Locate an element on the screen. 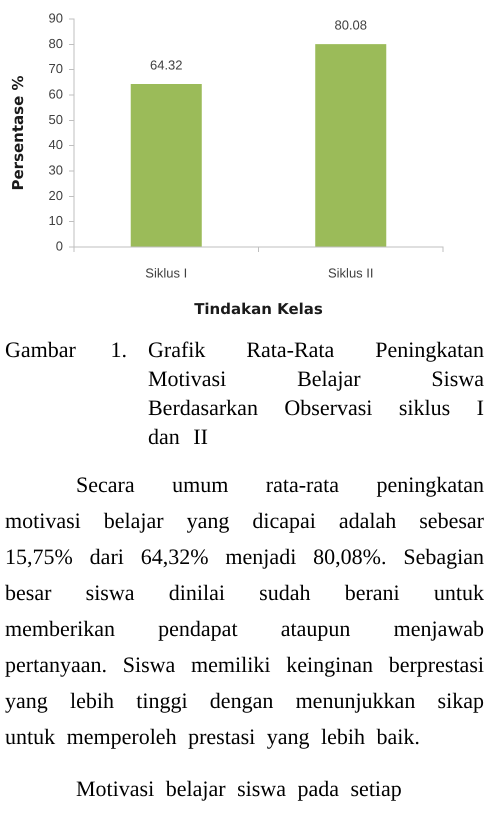 This screenshot has height=813, width=489. y-tick-label: 80 is located at coordinates (55, 43).